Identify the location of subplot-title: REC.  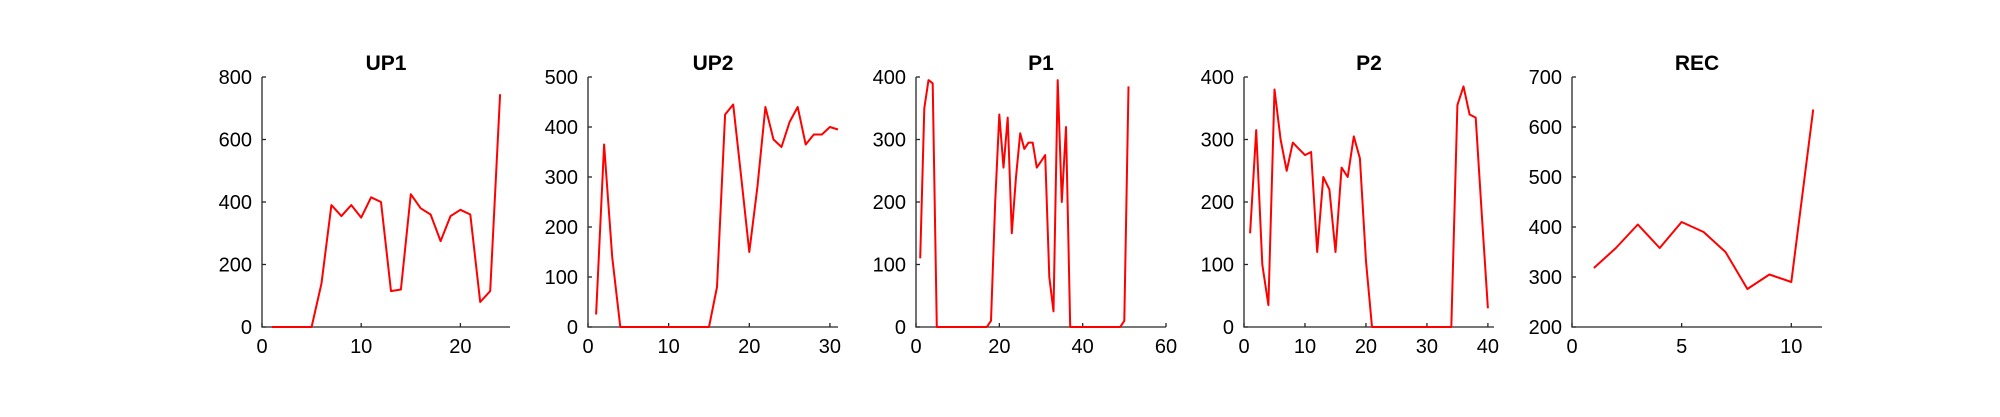
(1697, 63).